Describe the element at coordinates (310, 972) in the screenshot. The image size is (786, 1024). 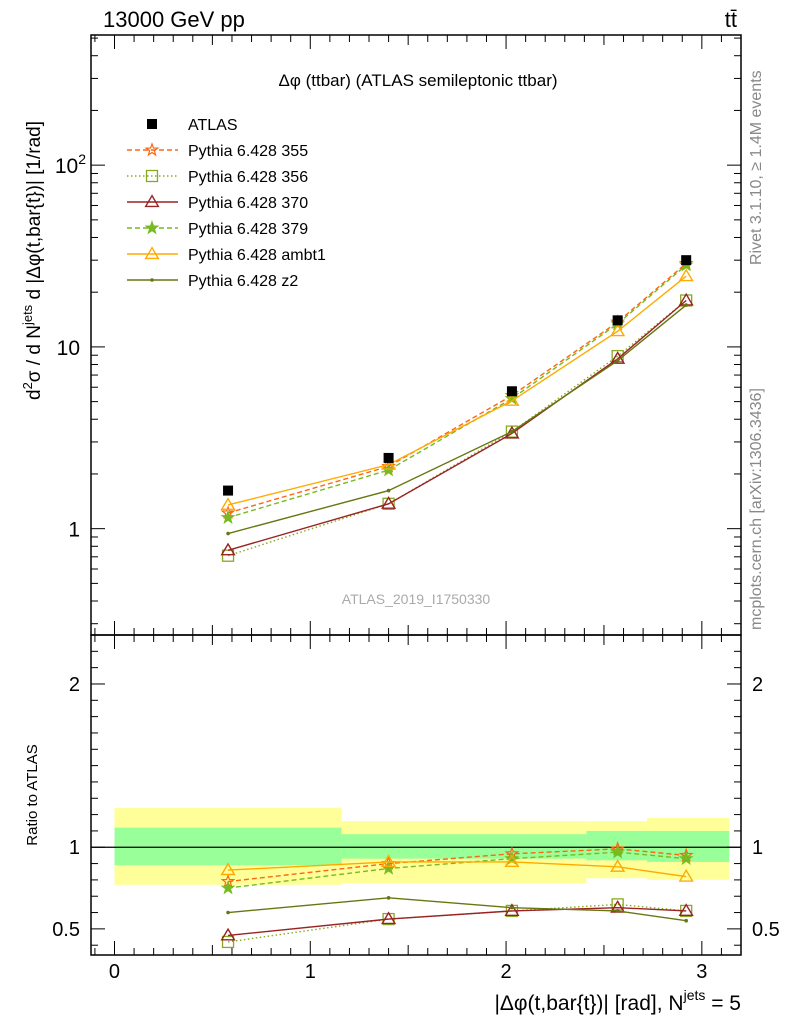
I see `x-tick-label: 1` at that location.